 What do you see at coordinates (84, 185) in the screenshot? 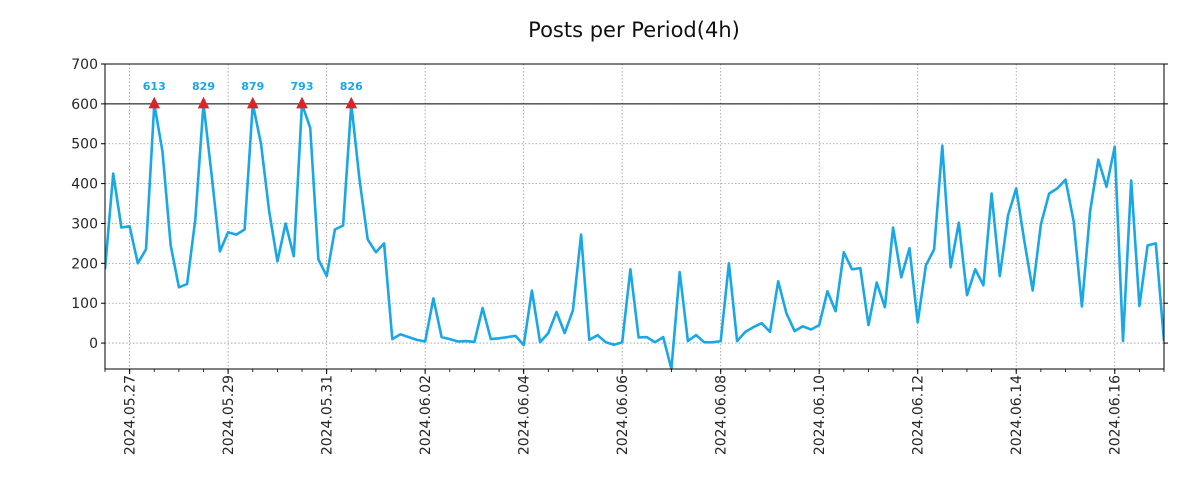
I see `y-tick-label: 400` at bounding box center [84, 185].